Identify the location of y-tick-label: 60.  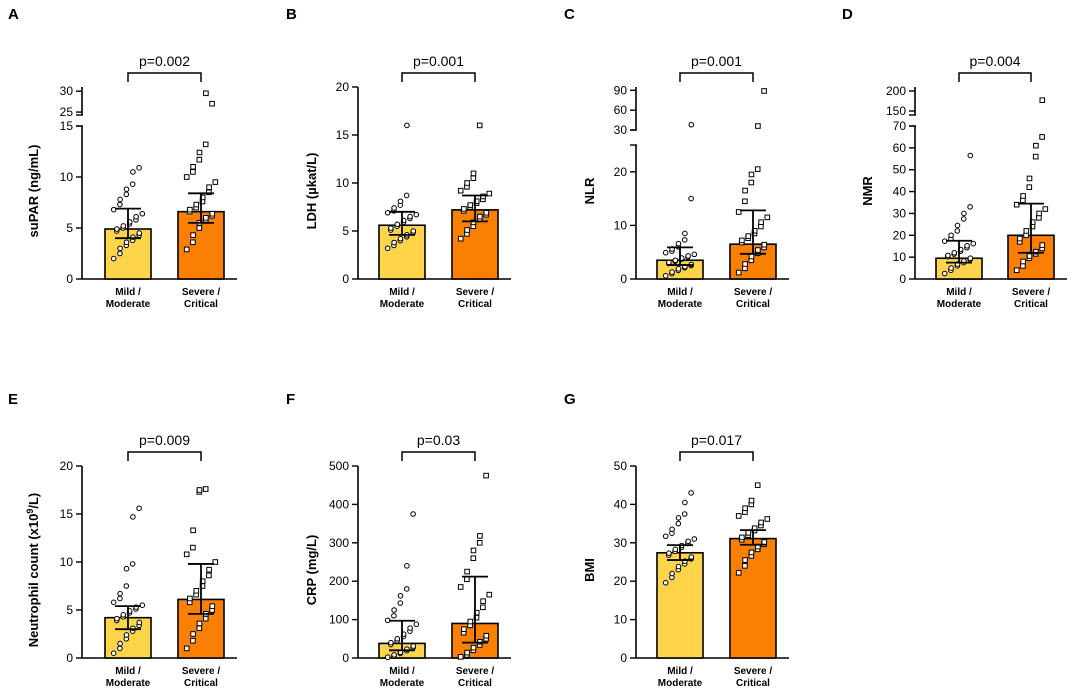
(900, 148).